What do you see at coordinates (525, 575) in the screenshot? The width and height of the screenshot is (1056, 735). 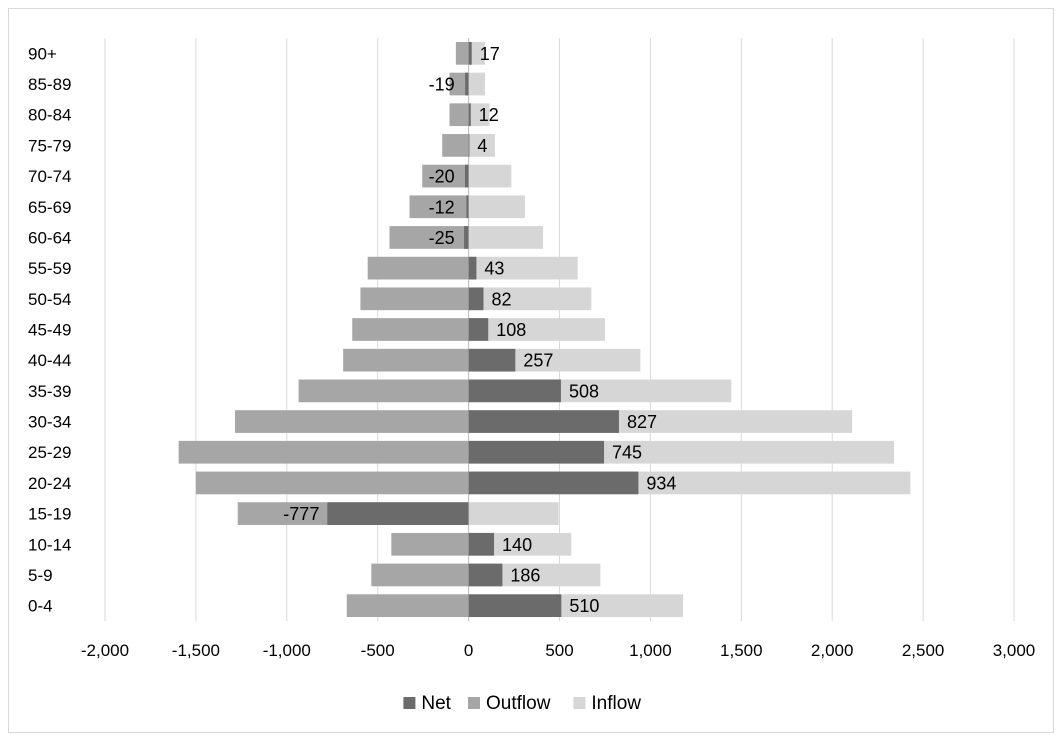 I see `net-data-label: 186` at bounding box center [525, 575].